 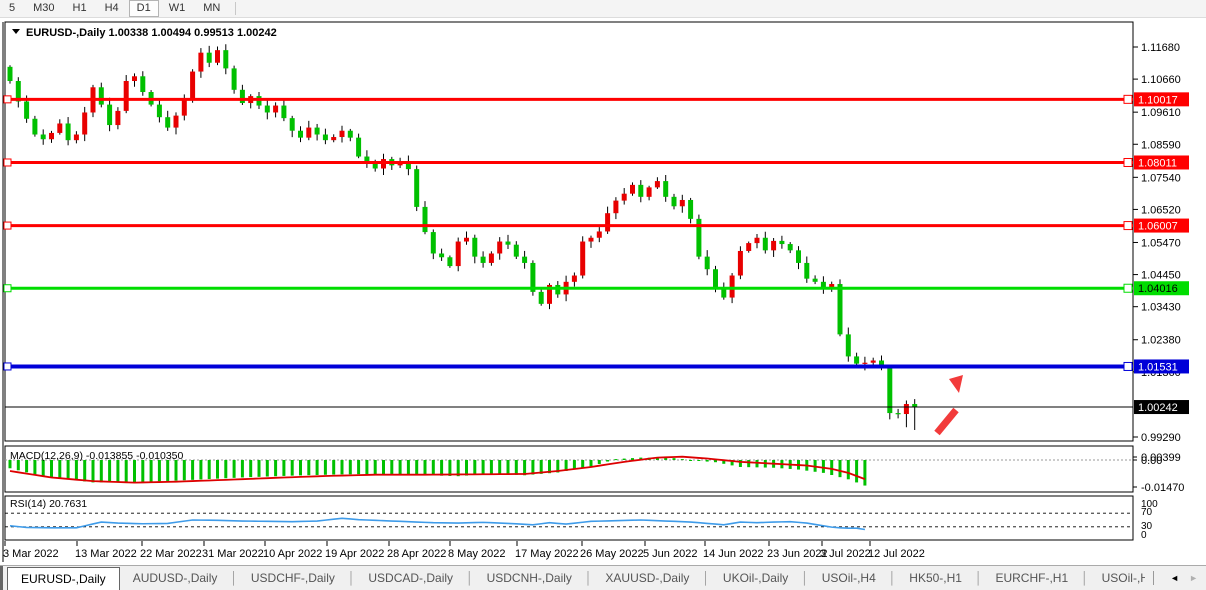 What do you see at coordinates (596, 225) in the screenshot?
I see `horizontal-line-1.06007: 1.06007` at bounding box center [596, 225].